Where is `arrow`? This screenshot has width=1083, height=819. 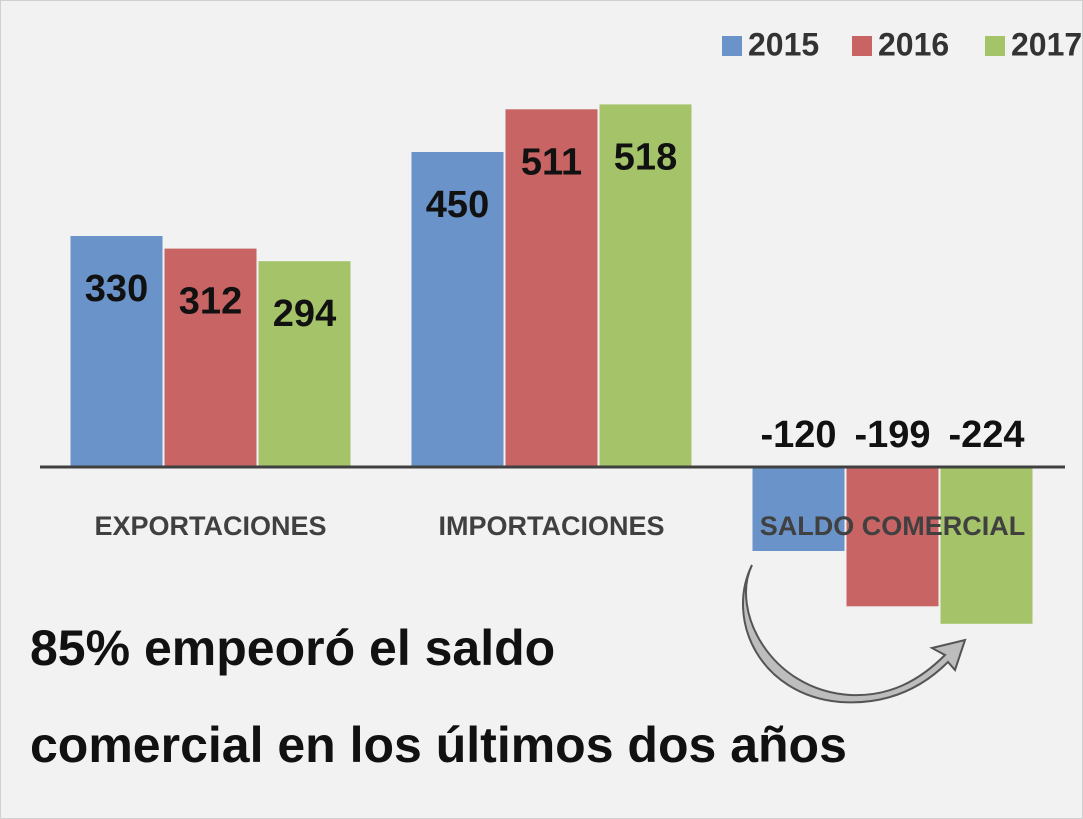
arrow is located at coordinates (854, 634).